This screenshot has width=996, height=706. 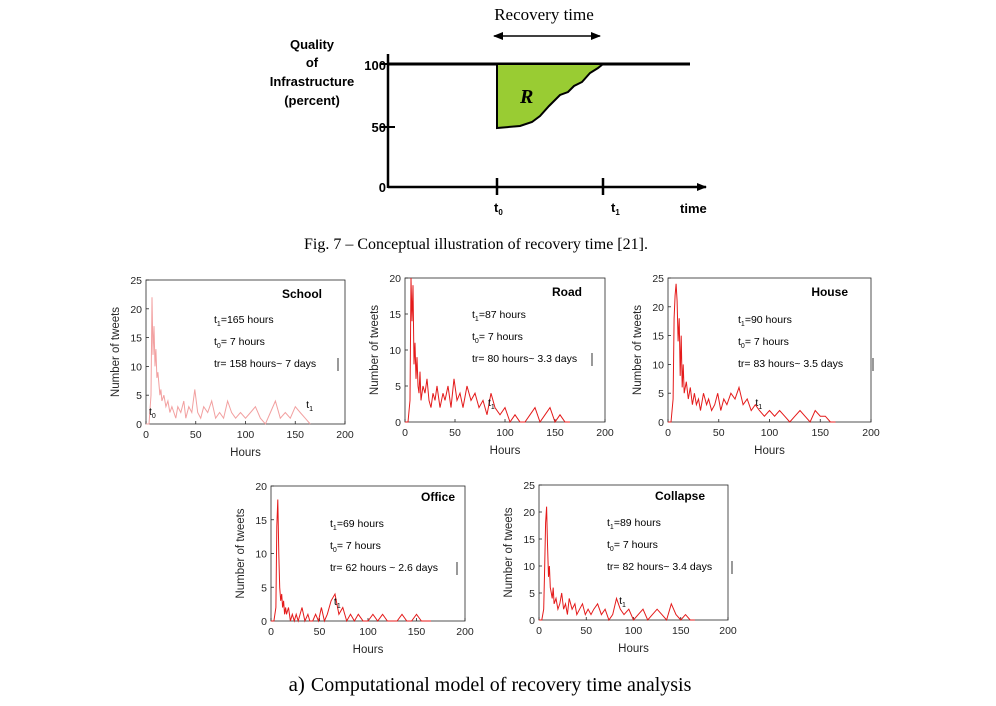 I want to click on chart-title: Road, so click(x=567, y=292).